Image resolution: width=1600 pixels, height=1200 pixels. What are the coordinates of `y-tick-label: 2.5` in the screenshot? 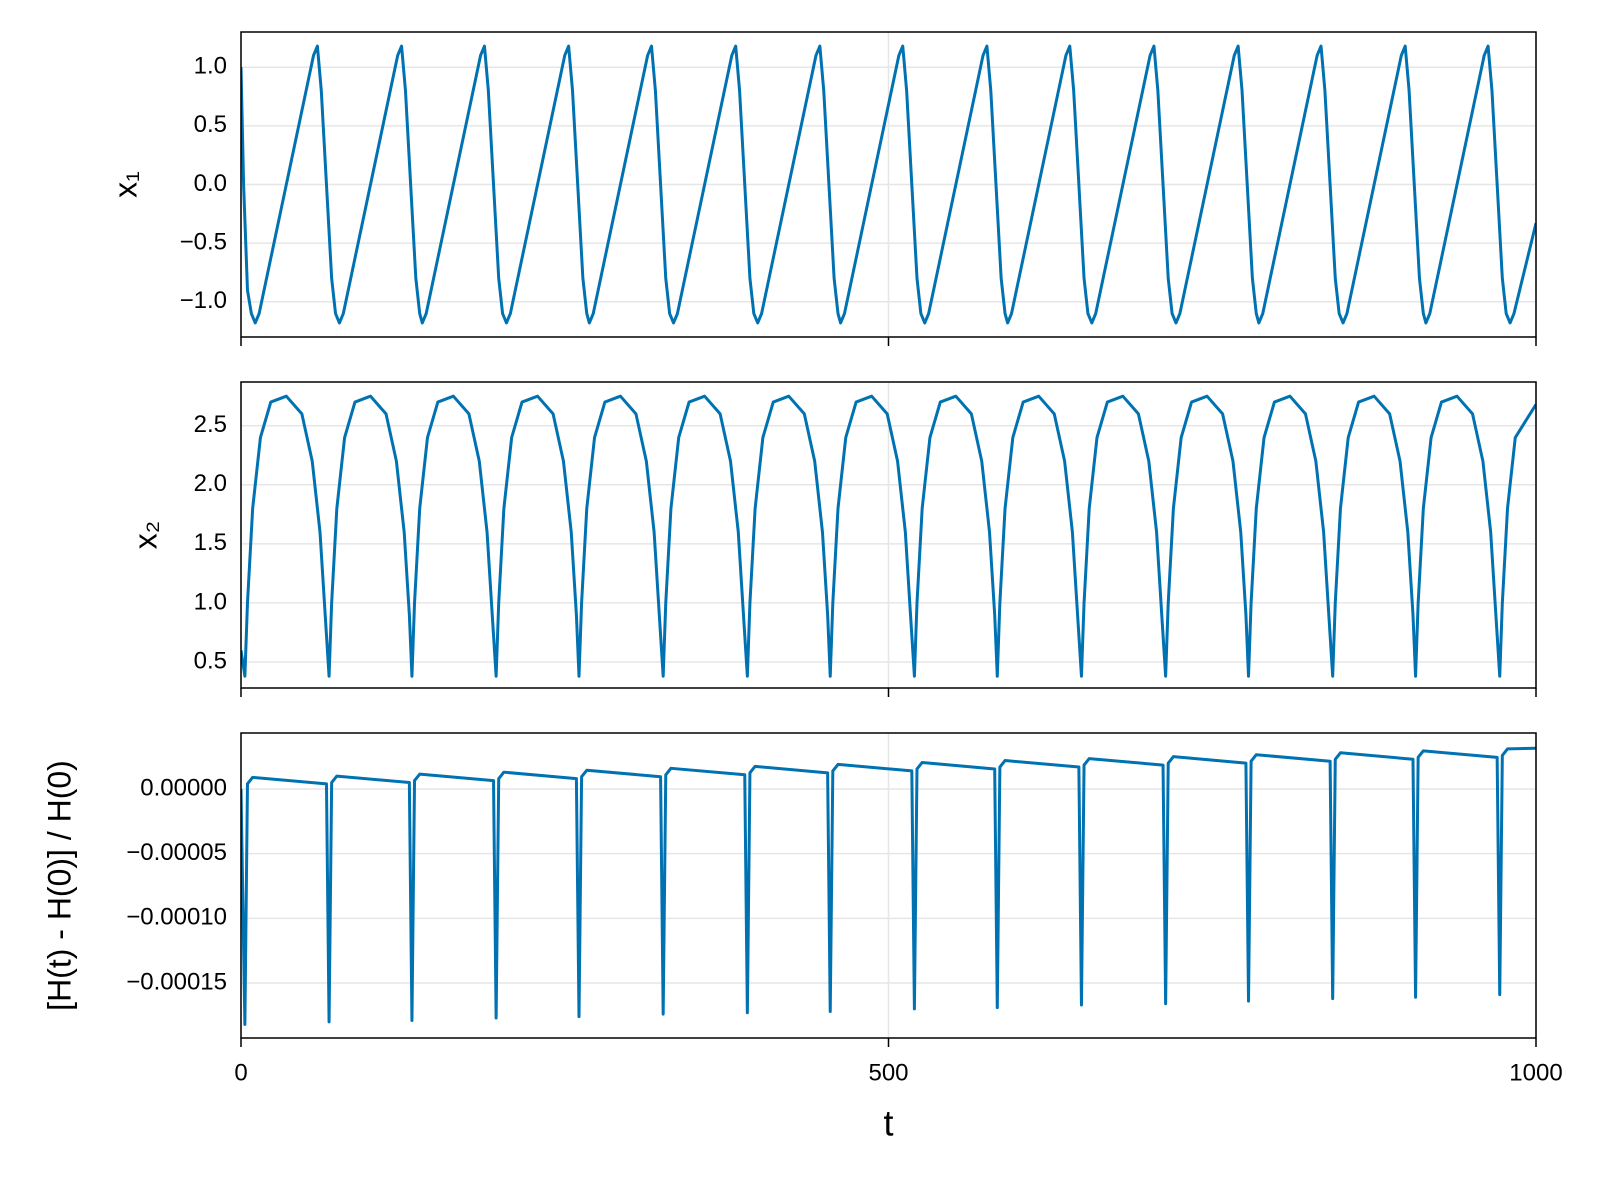 It's located at (210, 424).